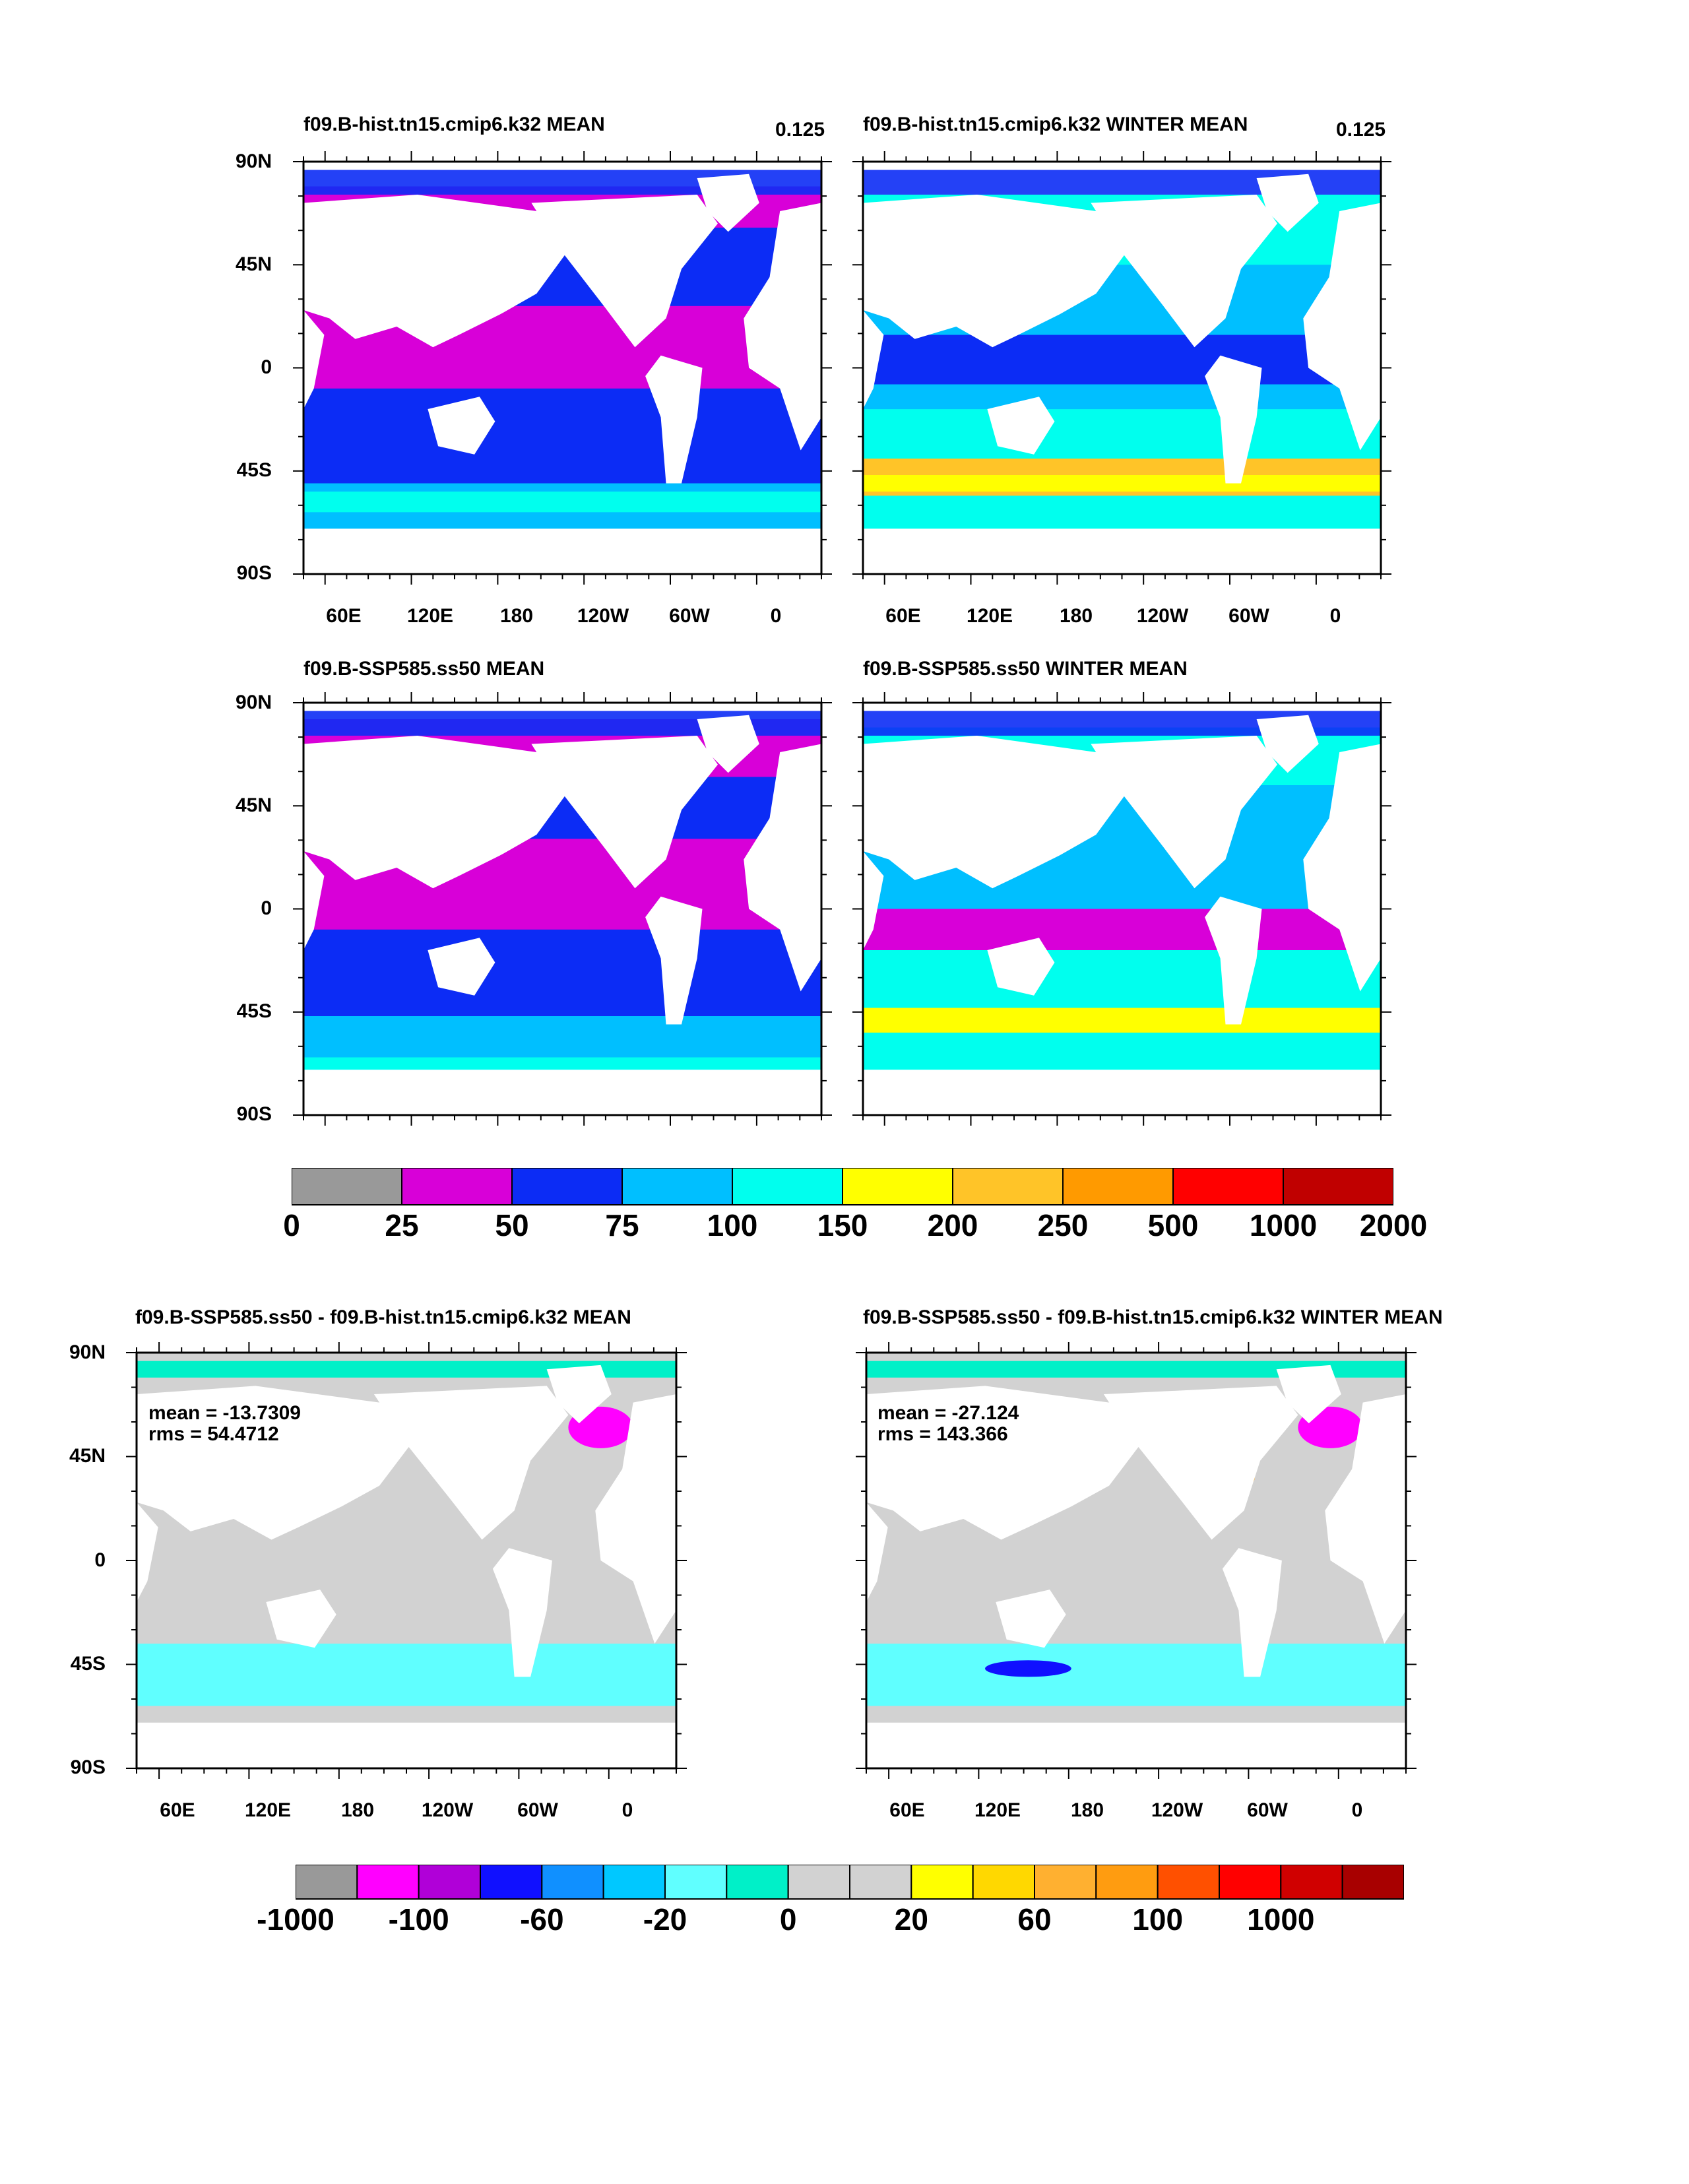 This screenshot has height=2184, width=1689. I want to click on colorbar-tick-label: 20, so click(911, 1919).